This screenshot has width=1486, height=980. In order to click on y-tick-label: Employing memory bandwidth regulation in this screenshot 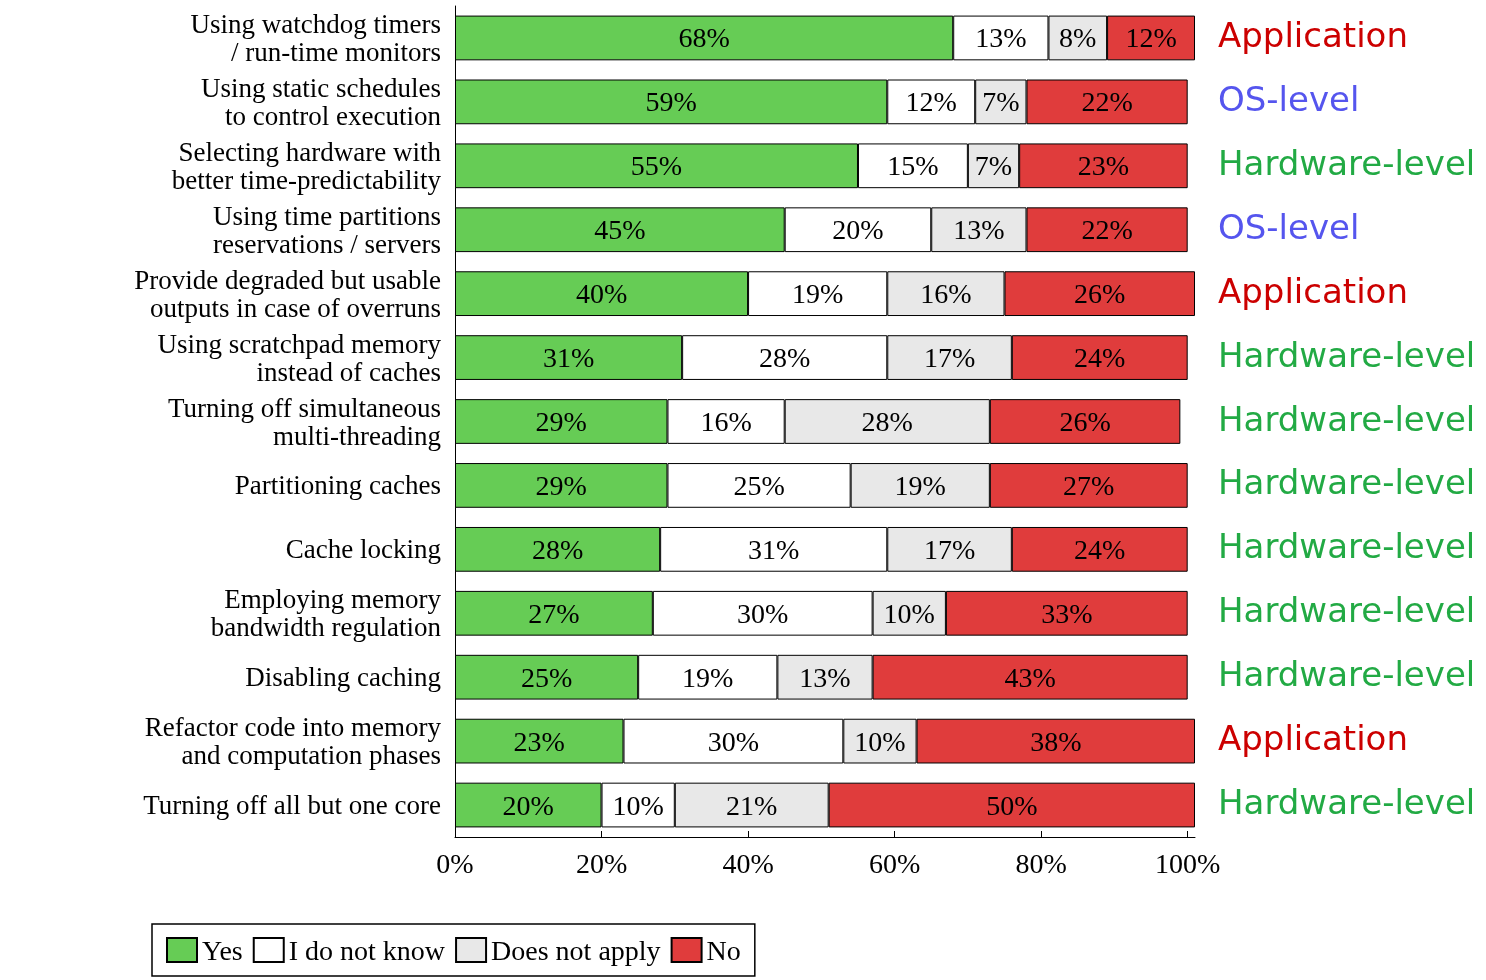, I will do `click(326, 613)`.